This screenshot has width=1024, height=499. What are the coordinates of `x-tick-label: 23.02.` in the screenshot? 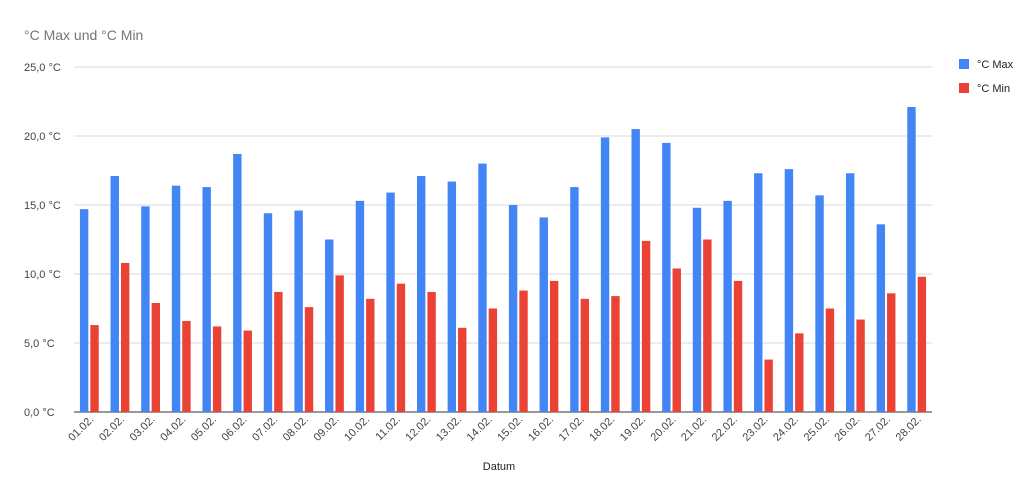 It's located at (755, 429).